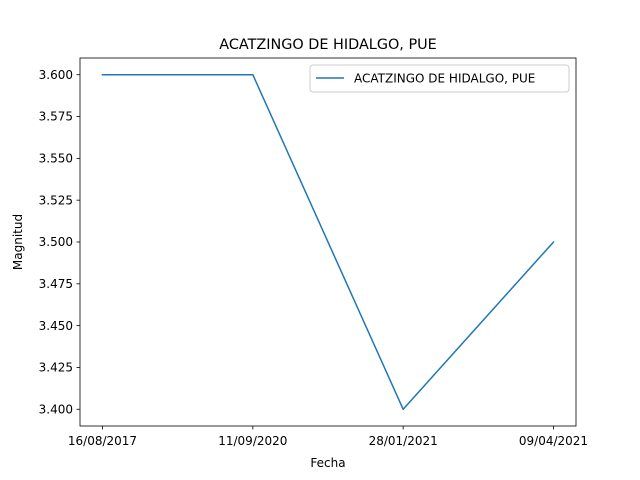  I want to click on y-tick-label: 3.550, so click(56, 159).